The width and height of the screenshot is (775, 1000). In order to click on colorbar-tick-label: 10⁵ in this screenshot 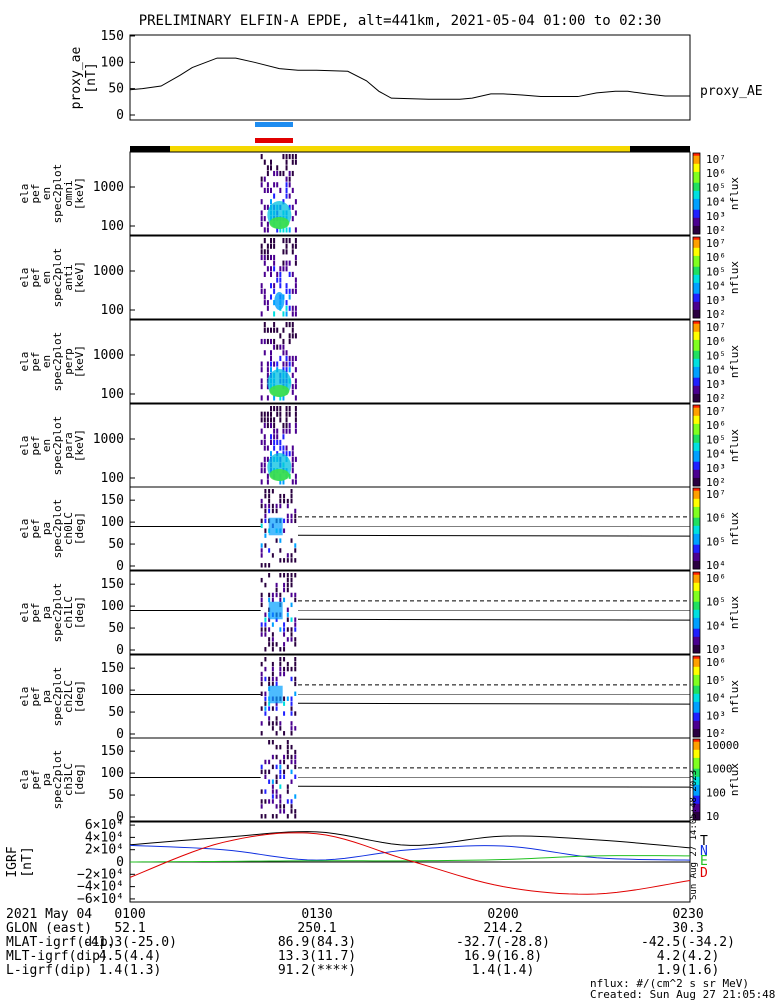, I will do `click(716, 541)`.